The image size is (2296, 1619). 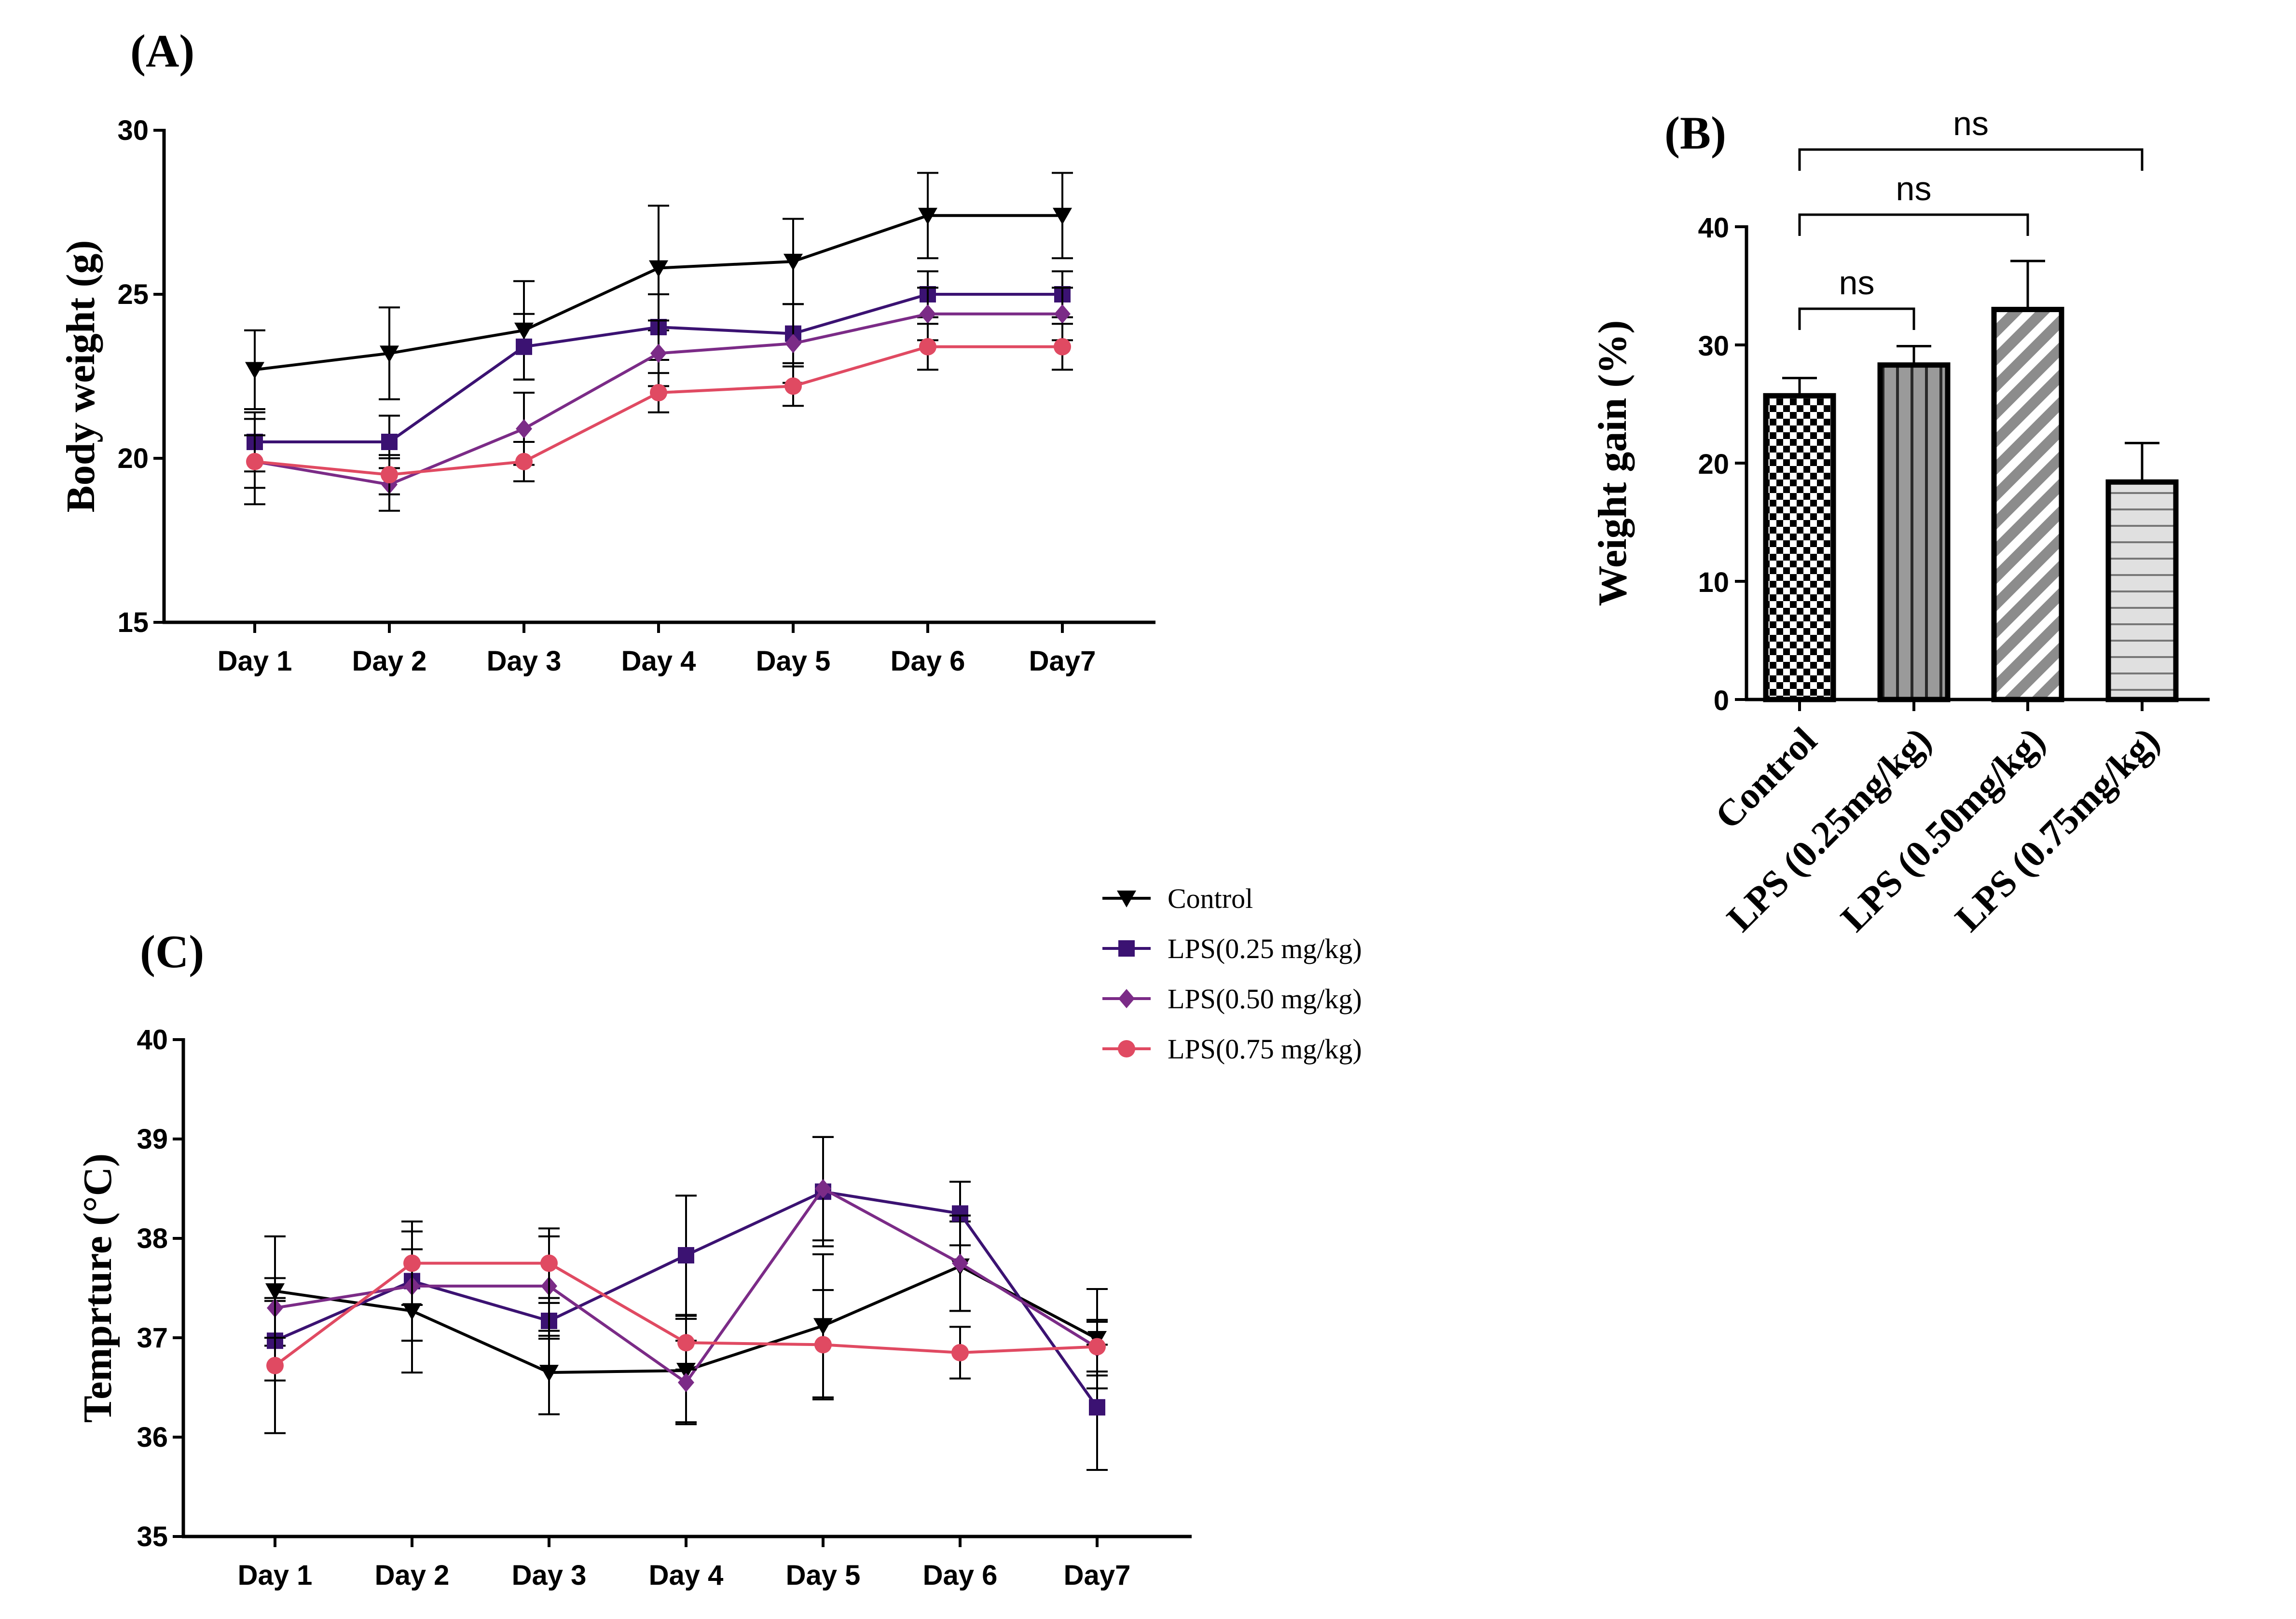 What do you see at coordinates (153, 1338) in the screenshot?
I see `y-tick-label: 37` at bounding box center [153, 1338].